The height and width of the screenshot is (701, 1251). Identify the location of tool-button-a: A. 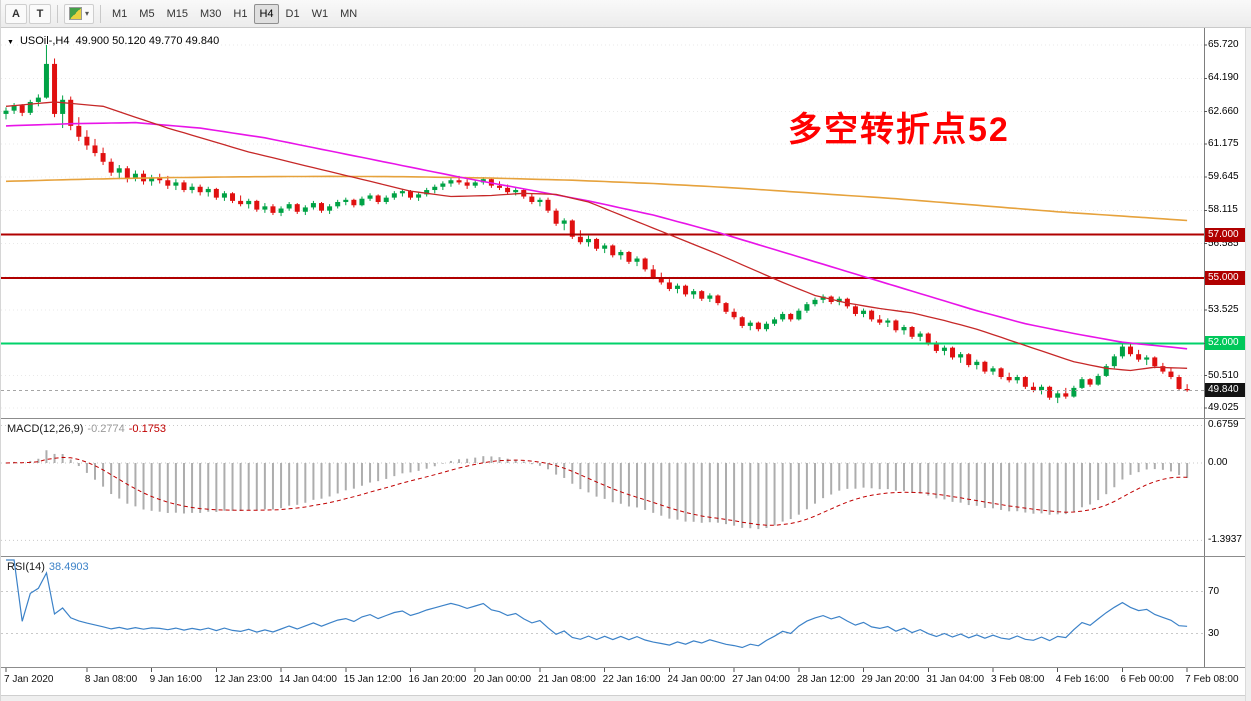
(16, 13).